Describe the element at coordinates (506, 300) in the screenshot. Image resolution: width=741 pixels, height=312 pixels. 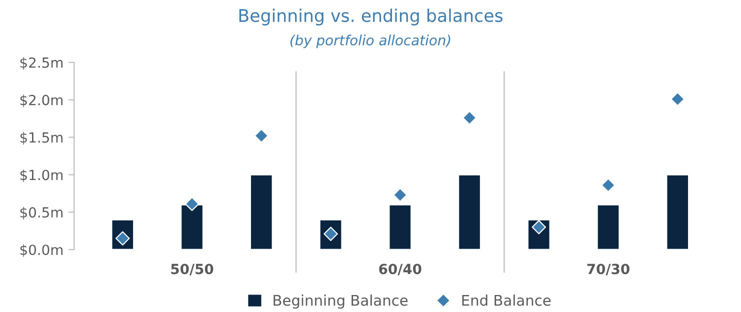
I see `legend-label: End Balance` at that location.